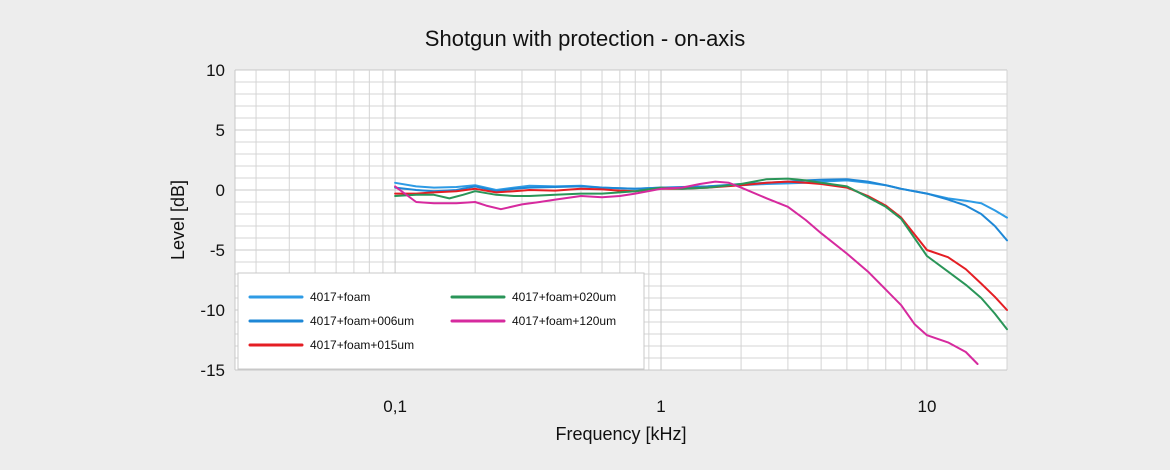 The width and height of the screenshot is (1170, 470). I want to click on legend-label: 4017+foam+120um, so click(564, 321).